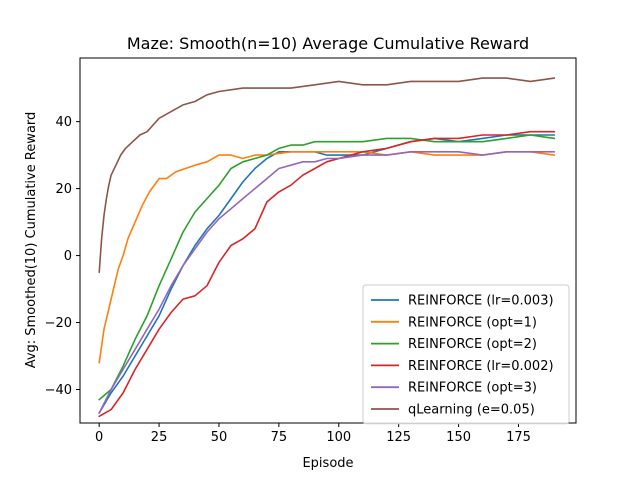 Image resolution: width=640 pixels, height=480 pixels. Describe the element at coordinates (99, 437) in the screenshot. I see `x-tick-label: 0` at that location.